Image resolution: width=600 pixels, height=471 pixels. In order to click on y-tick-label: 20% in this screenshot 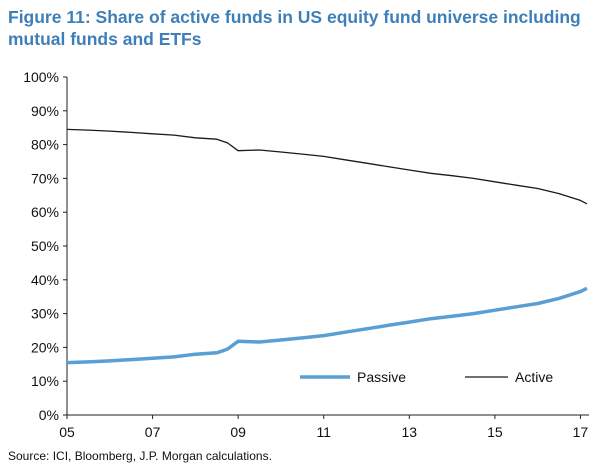, I will do `click(45, 347)`.